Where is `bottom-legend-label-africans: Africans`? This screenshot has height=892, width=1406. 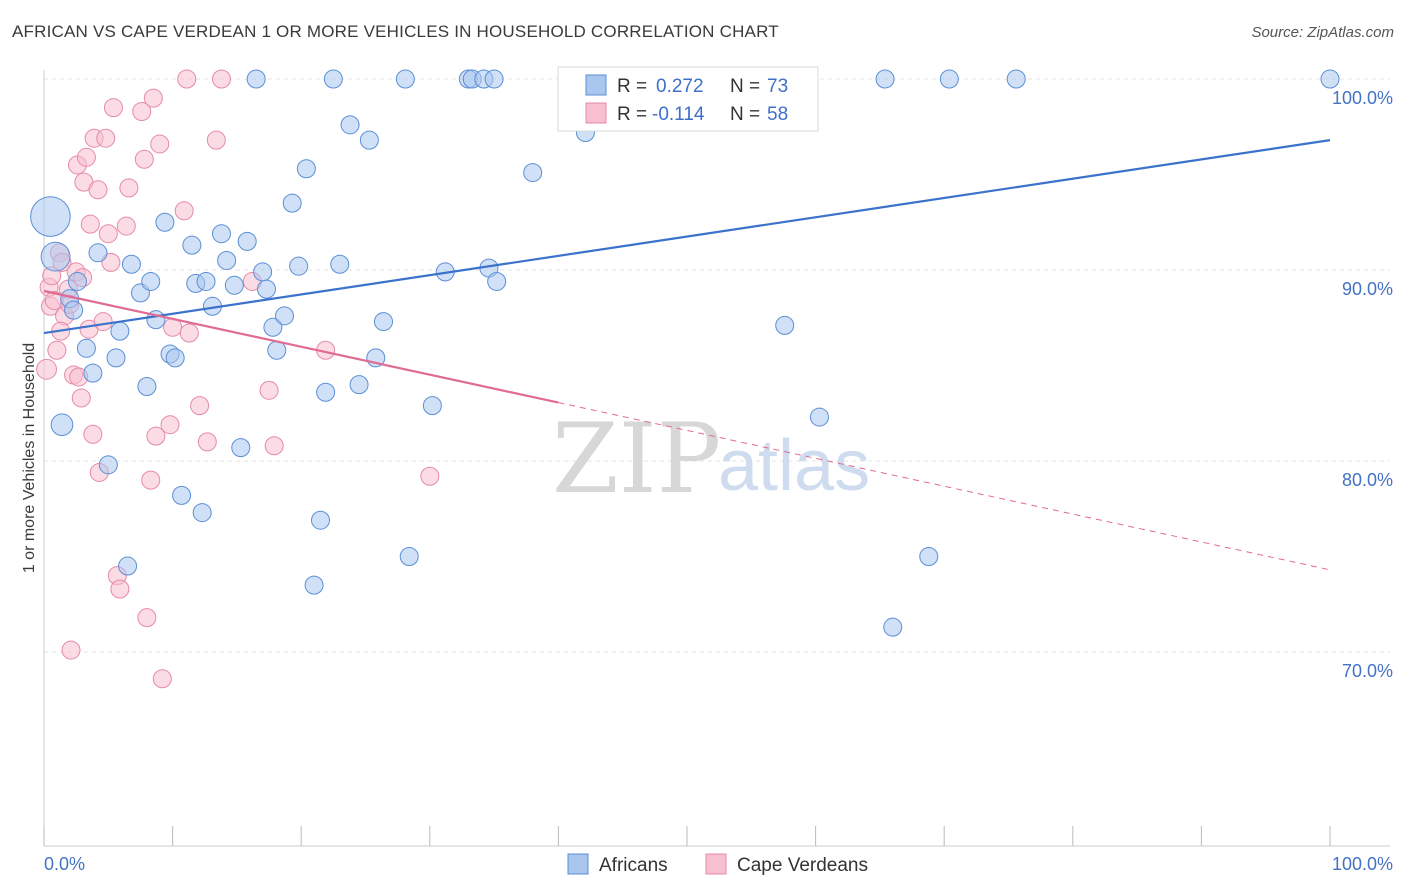
bottom-legend-label-africans: Africans is located at coordinates (633, 865).